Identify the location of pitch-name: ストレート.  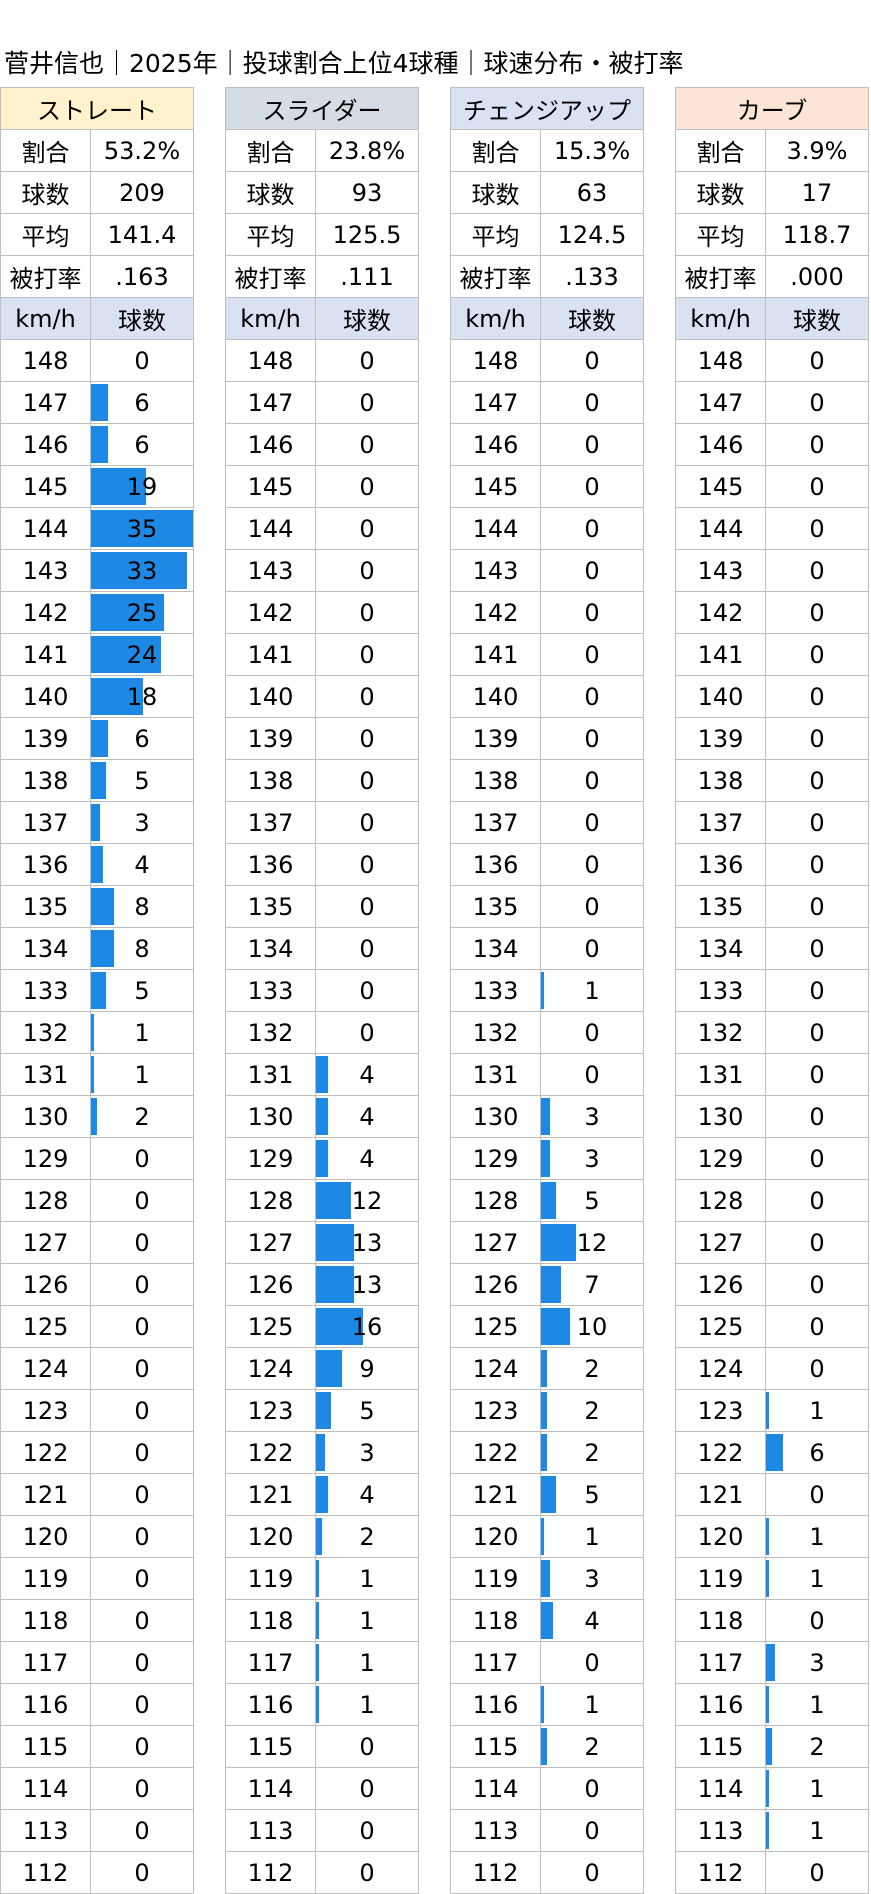
(97, 108).